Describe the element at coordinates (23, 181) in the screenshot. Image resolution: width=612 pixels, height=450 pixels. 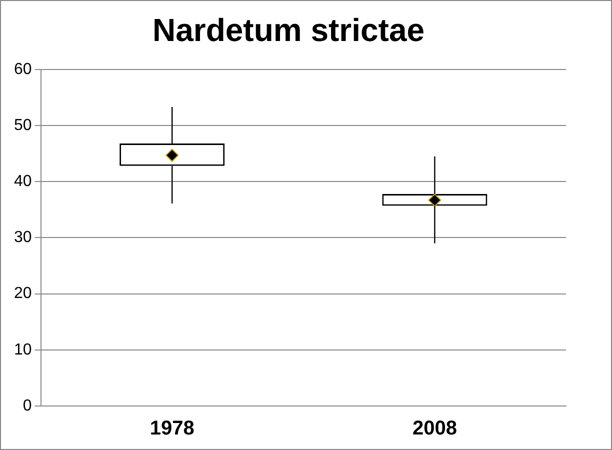
I see `y-tick-label: 40` at that location.